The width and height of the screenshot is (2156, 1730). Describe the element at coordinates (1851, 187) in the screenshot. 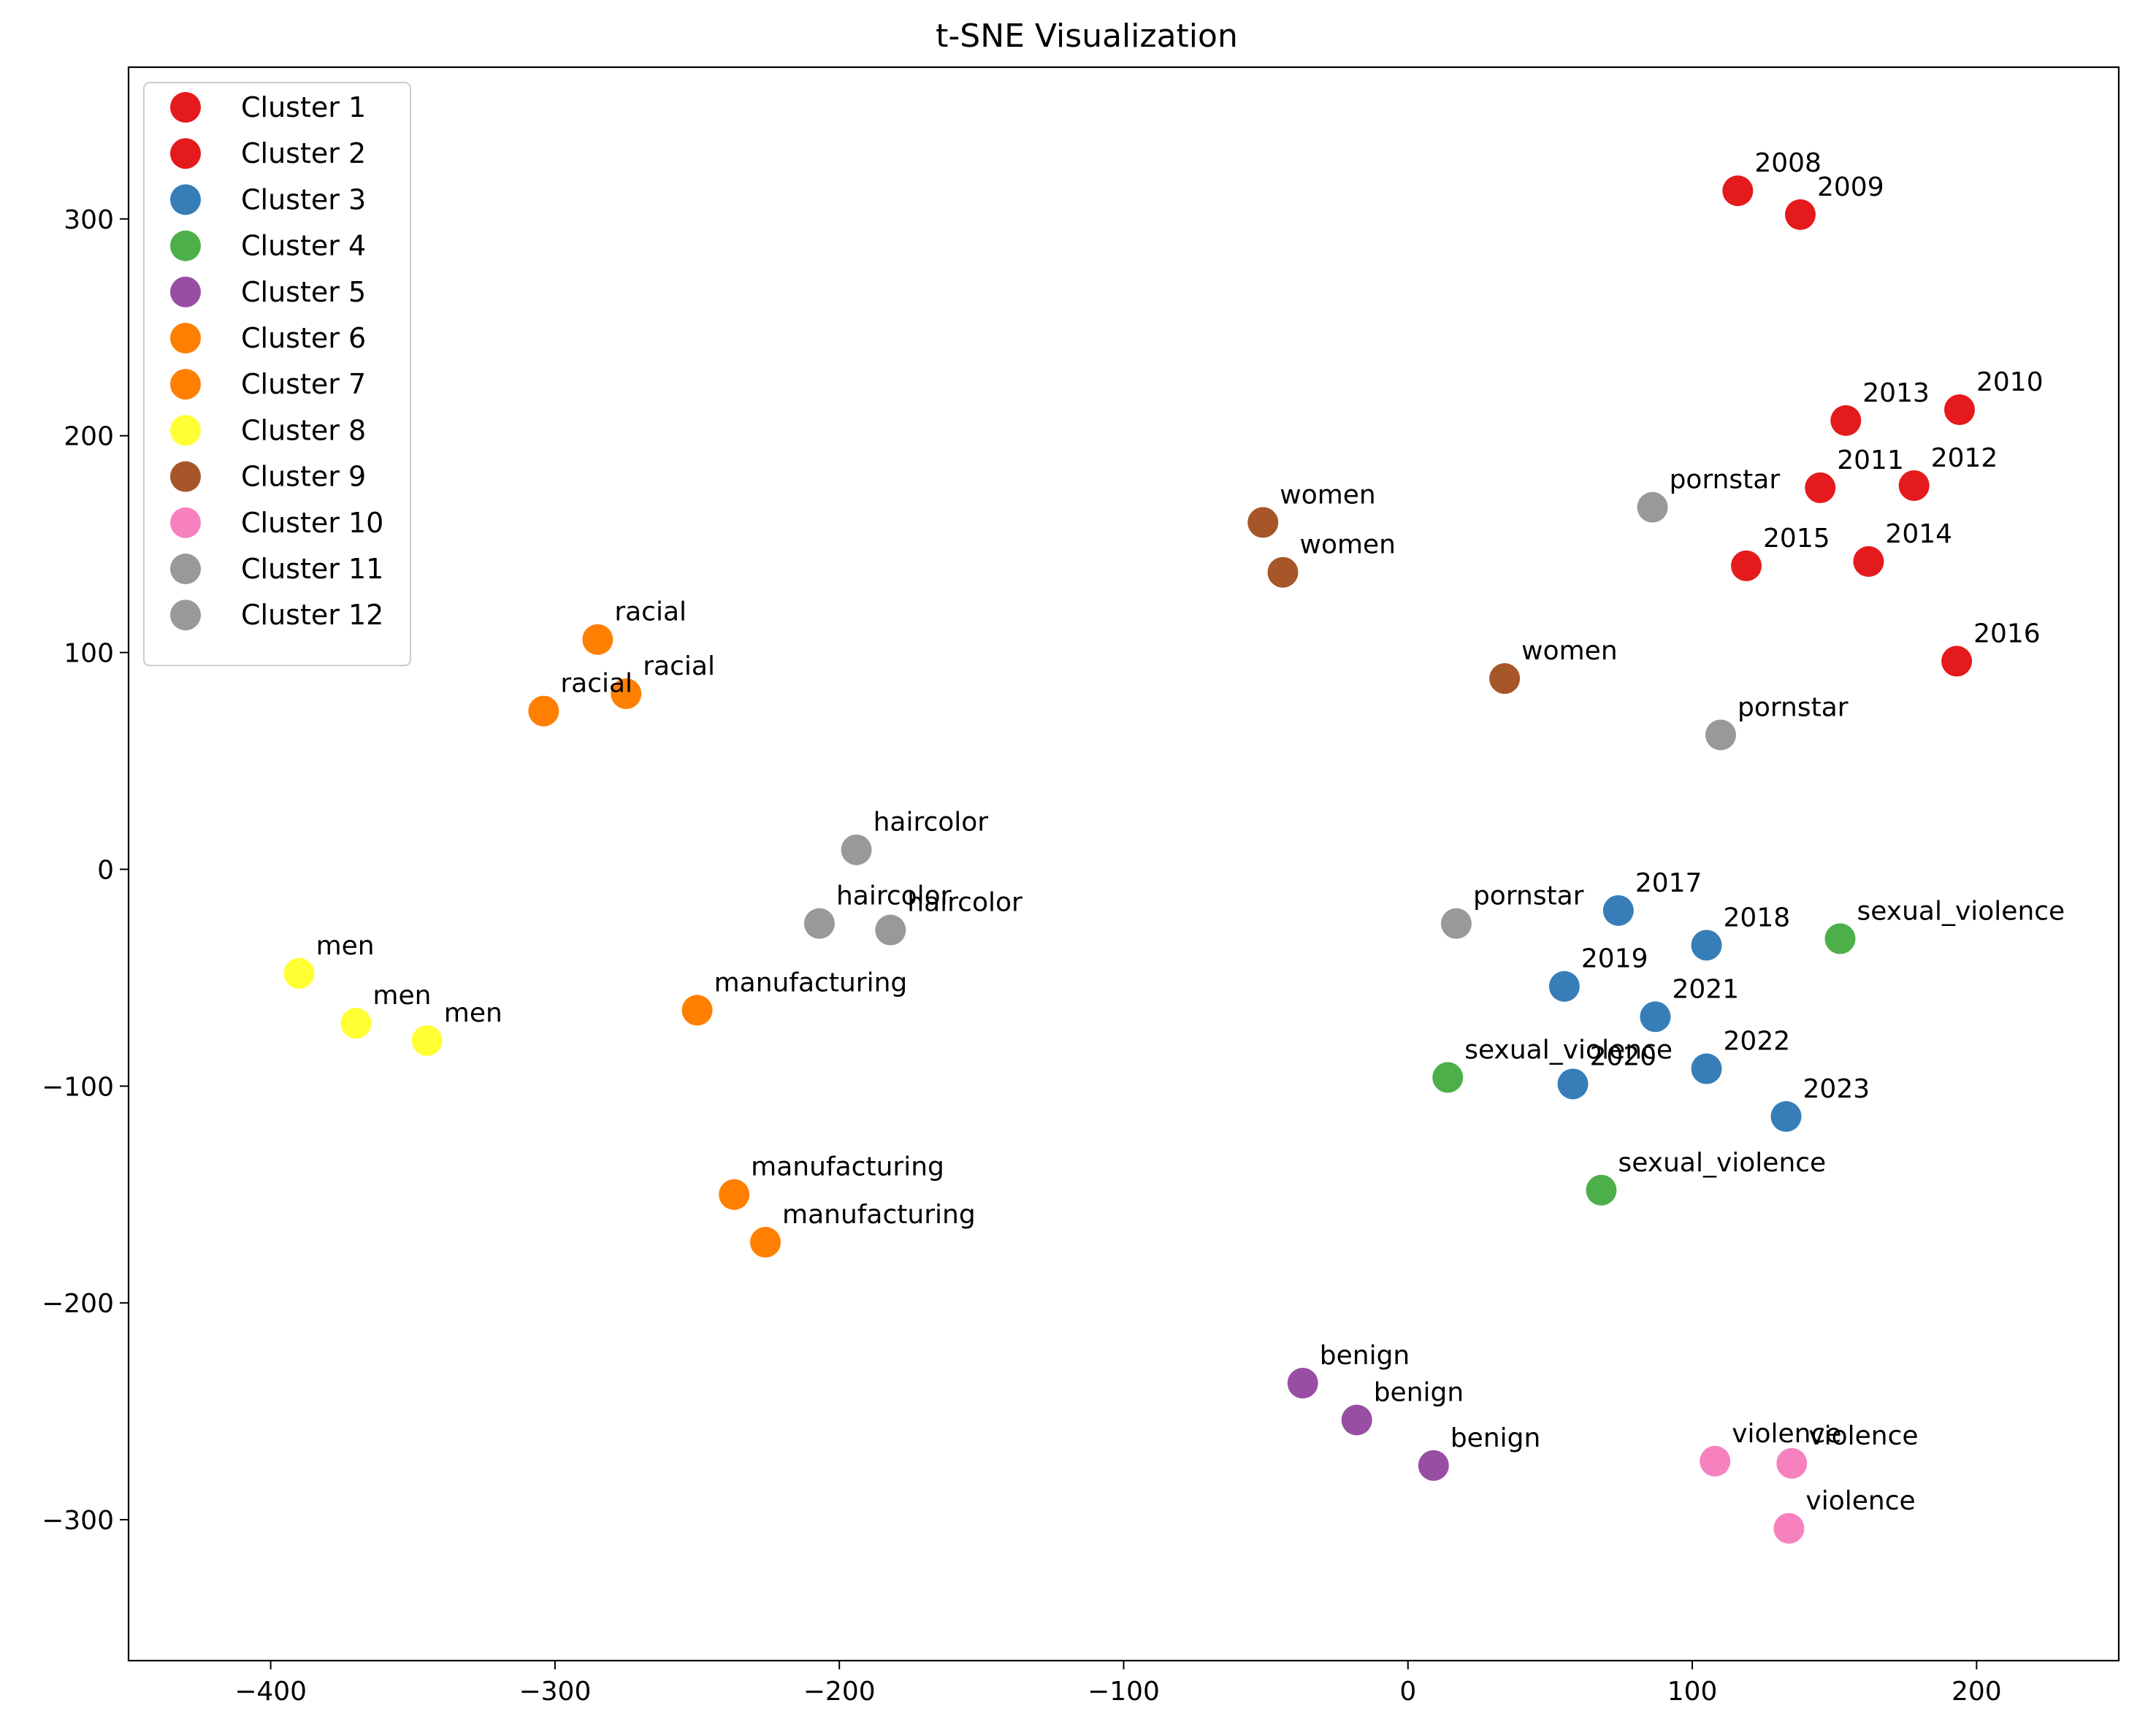

I see `point-label-series-1-2: 2009` at that location.